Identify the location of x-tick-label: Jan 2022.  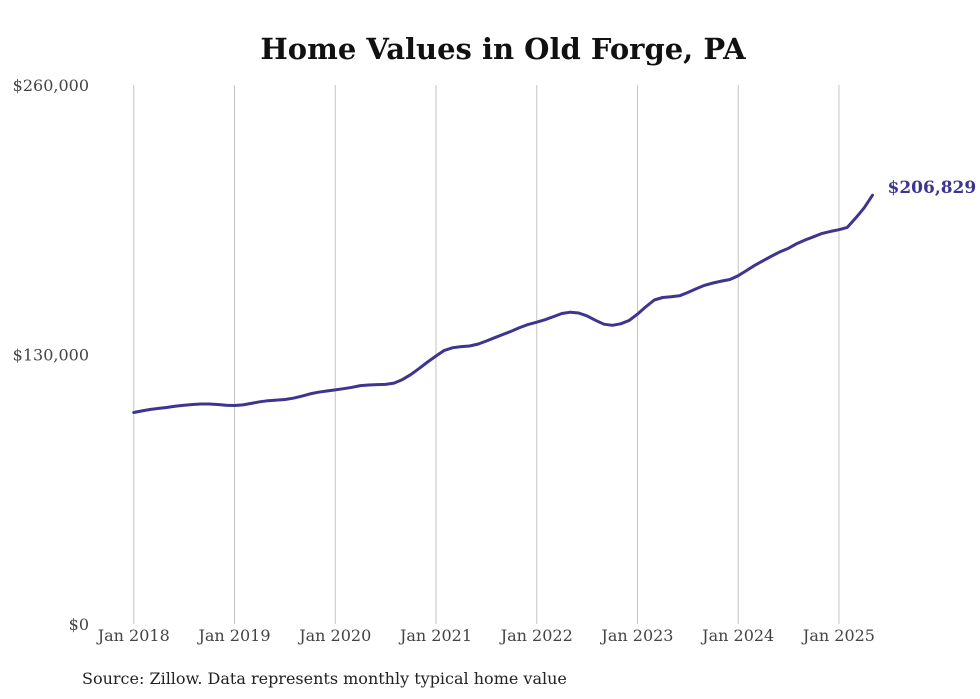
(536, 635).